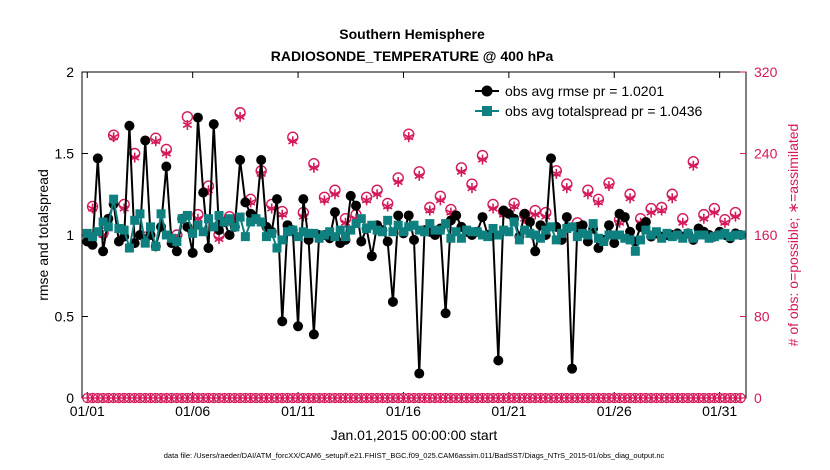 This screenshot has width=830, height=470. I want to click on y-left-tick-label: 1.5, so click(65, 154).